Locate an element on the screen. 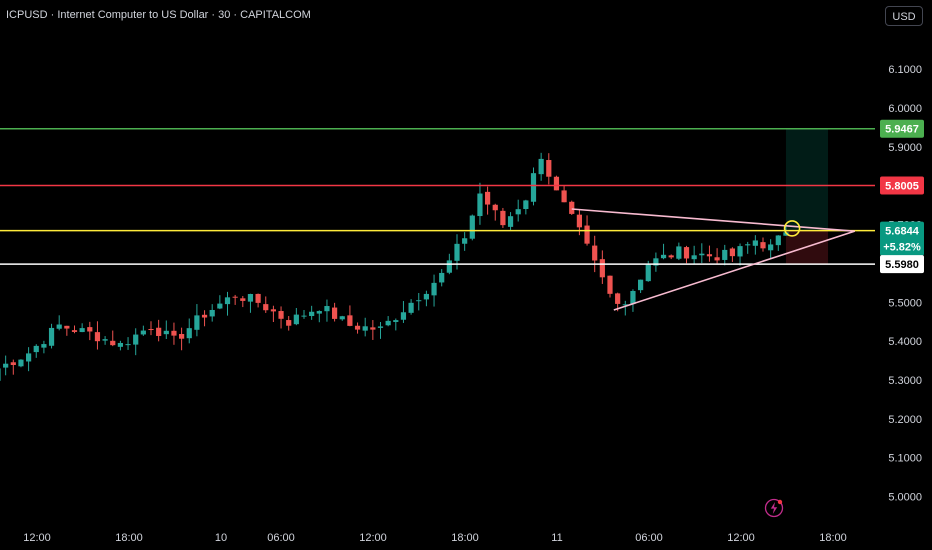  lightning-icon is located at coordinates (774, 508).